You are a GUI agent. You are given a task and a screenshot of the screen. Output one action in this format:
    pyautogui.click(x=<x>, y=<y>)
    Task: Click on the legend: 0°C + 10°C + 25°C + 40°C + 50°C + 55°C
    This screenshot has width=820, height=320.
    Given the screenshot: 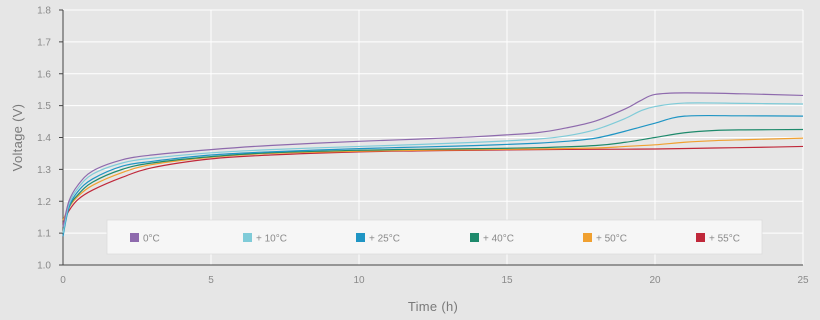 What is the action you would take?
    pyautogui.click(x=434, y=237)
    